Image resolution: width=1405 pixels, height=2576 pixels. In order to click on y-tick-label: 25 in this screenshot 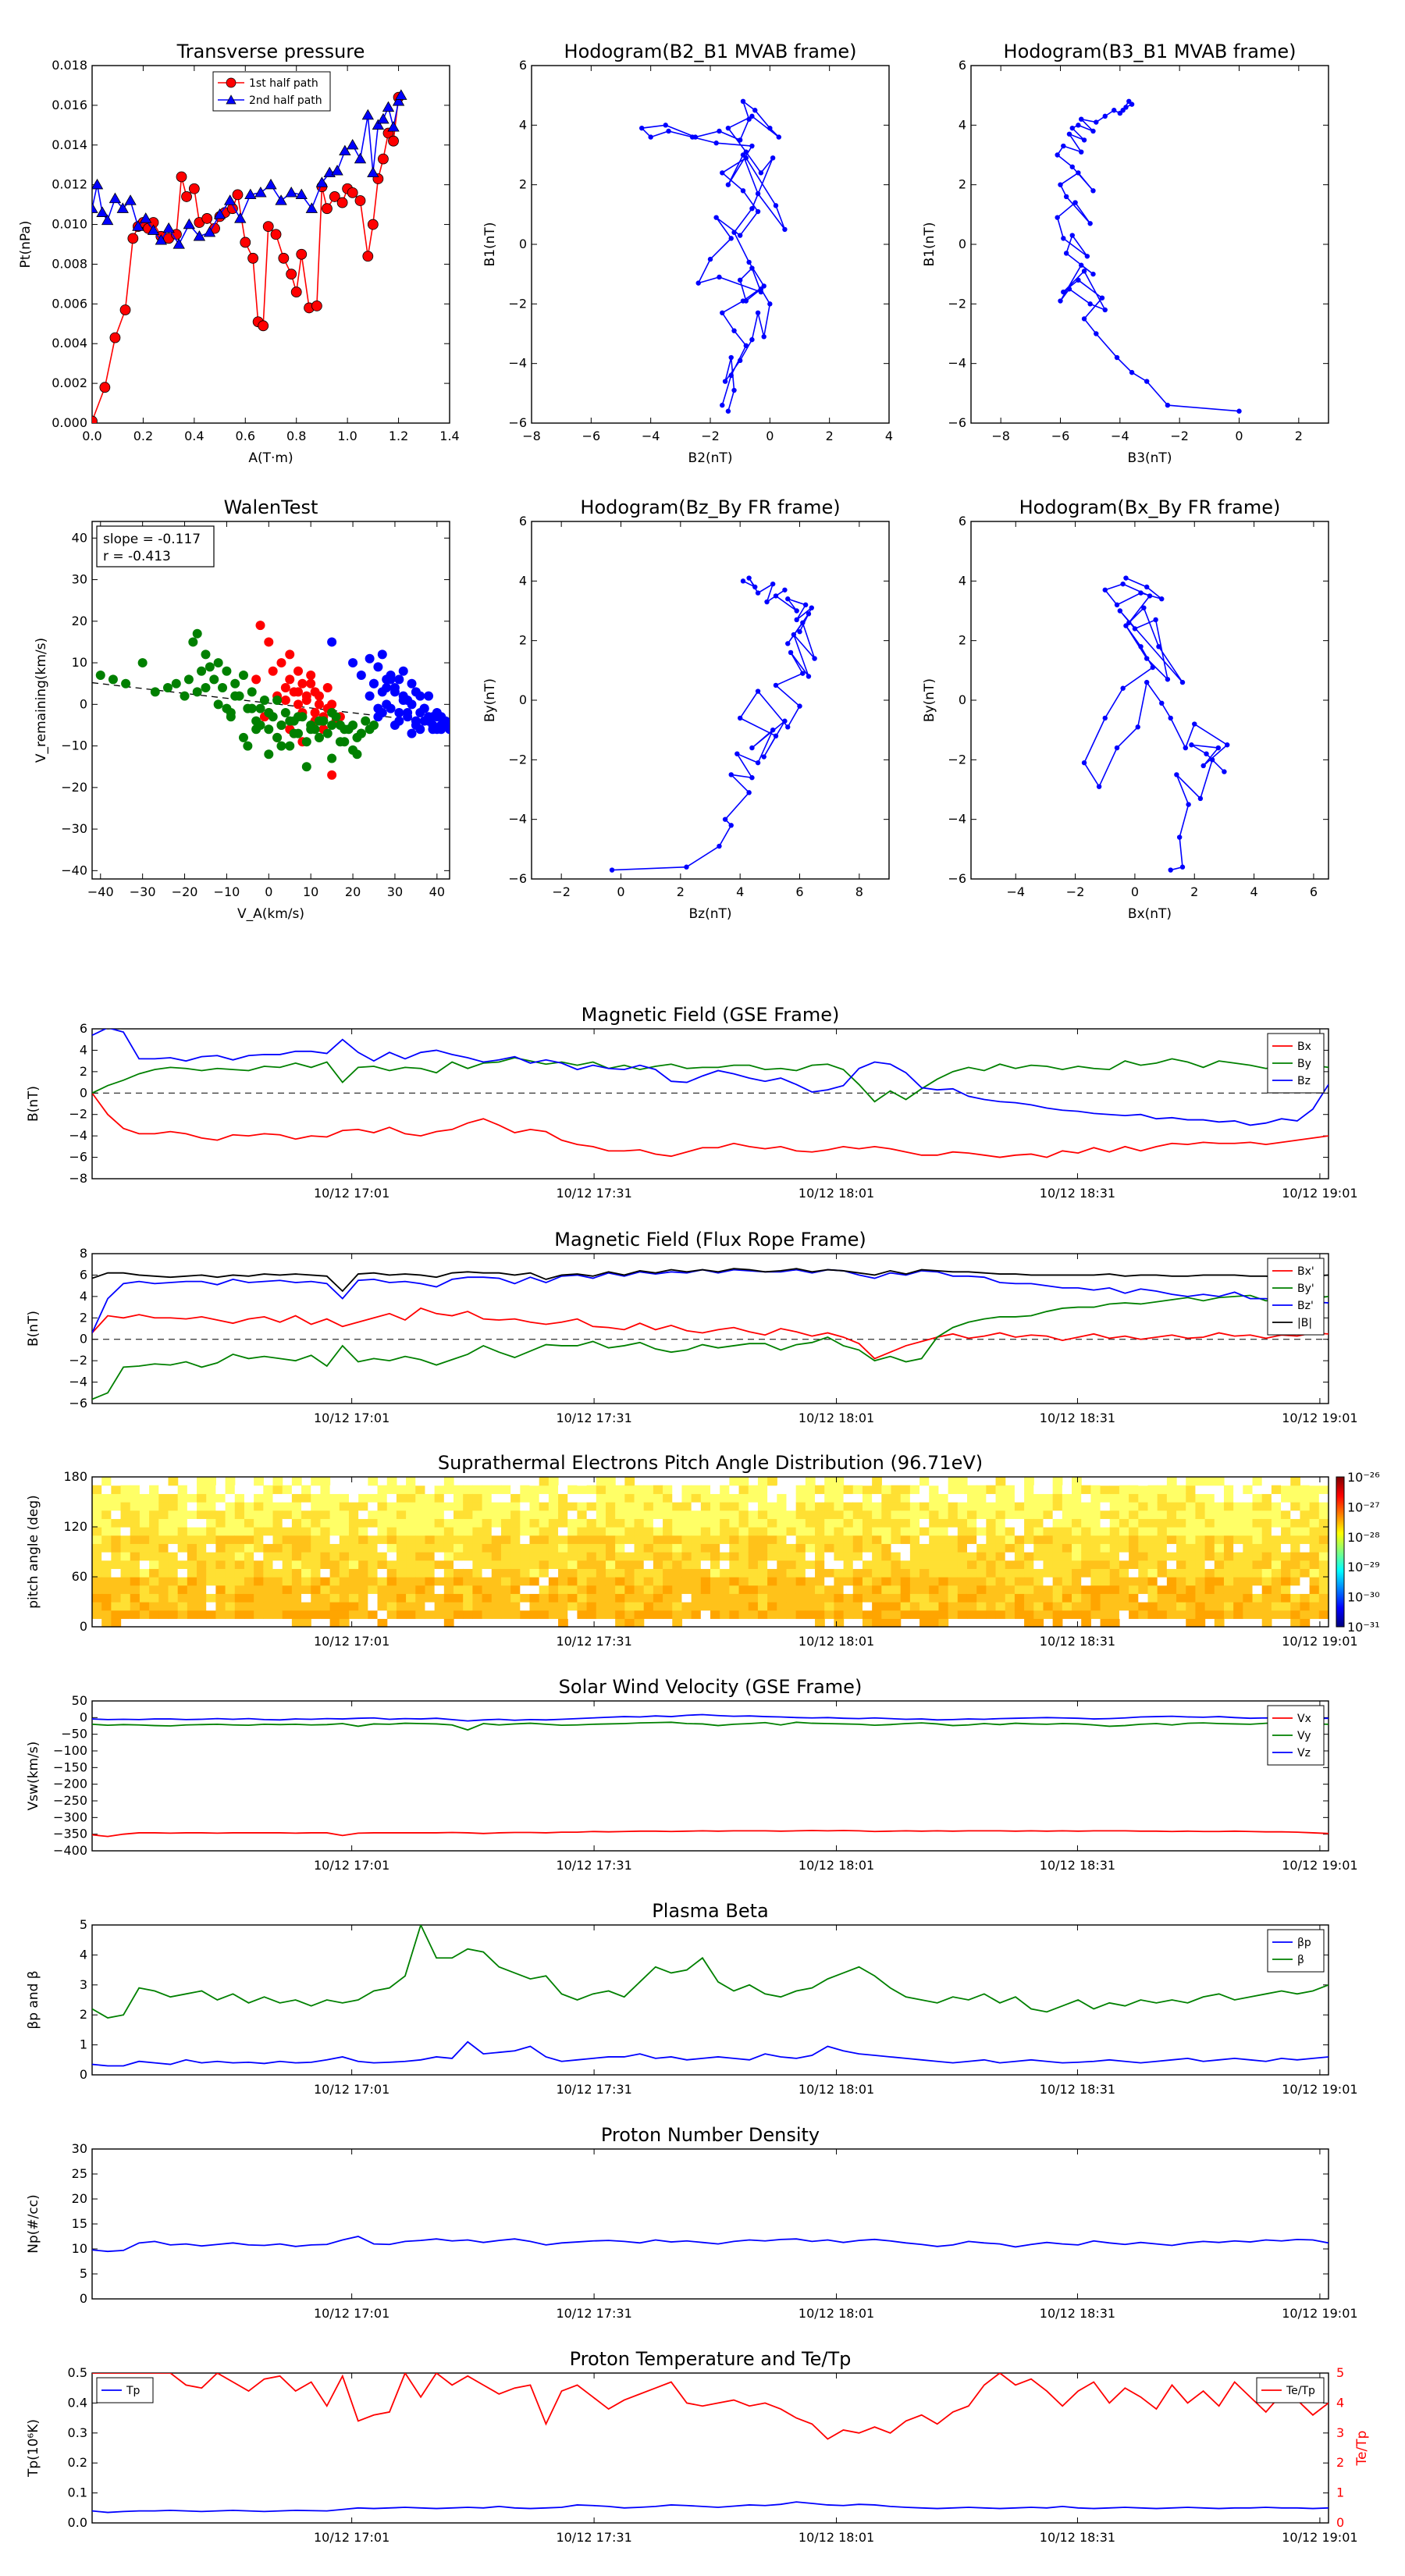, I will do `click(80, 2173)`.